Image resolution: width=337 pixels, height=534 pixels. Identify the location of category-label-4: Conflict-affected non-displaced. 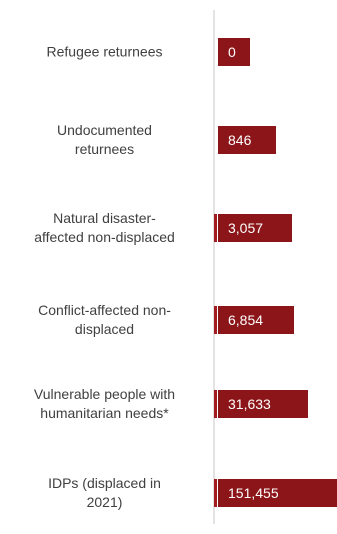
(104, 320).